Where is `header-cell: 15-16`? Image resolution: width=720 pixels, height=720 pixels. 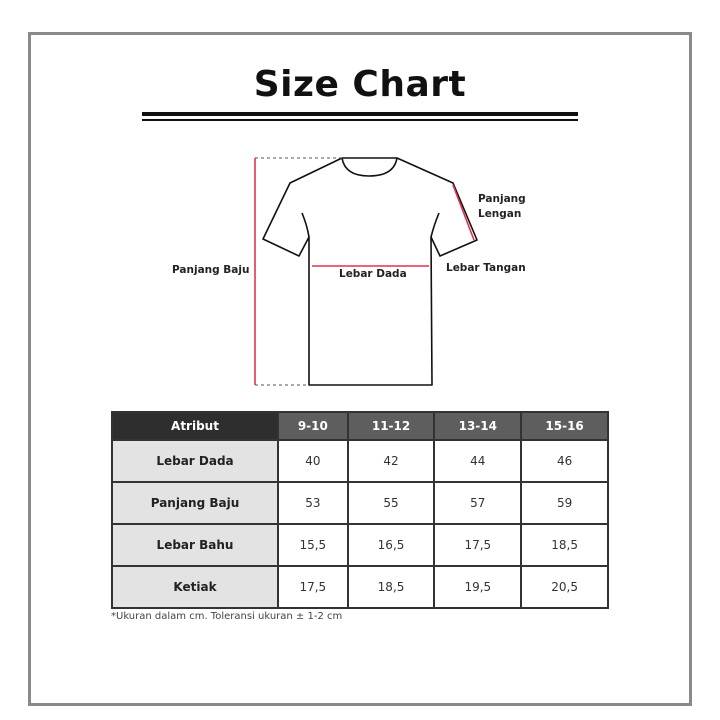 header-cell: 15-16 is located at coordinates (564, 426).